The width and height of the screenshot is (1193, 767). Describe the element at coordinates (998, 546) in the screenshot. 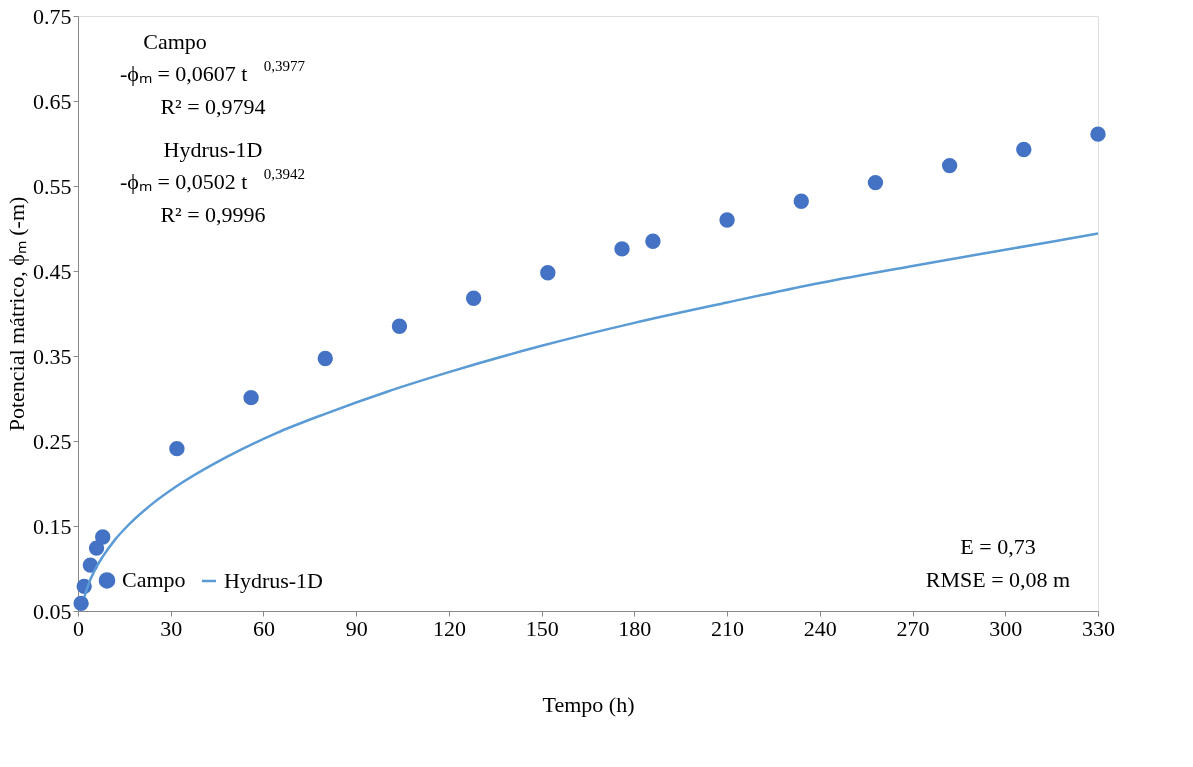

I see `annotation: E = 0,73` at that location.